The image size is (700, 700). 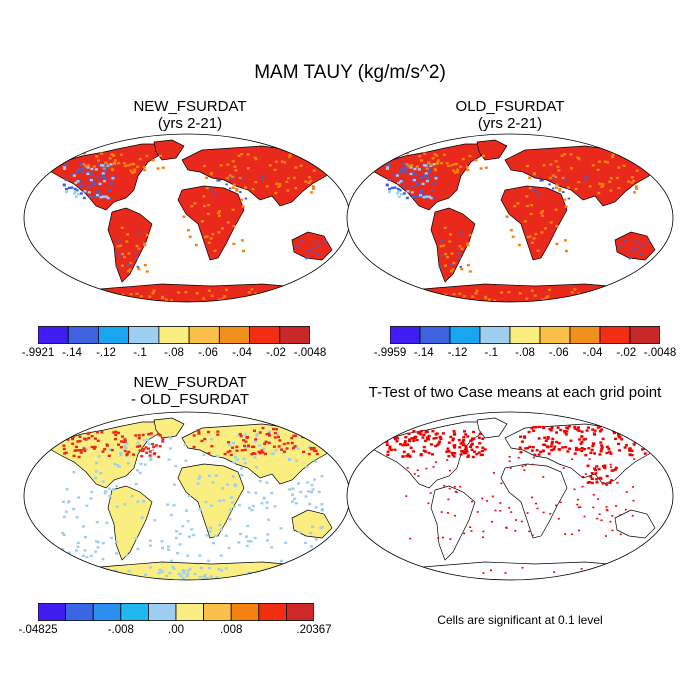 I want to click on colorbar-label: -.008, so click(x=120, y=630).